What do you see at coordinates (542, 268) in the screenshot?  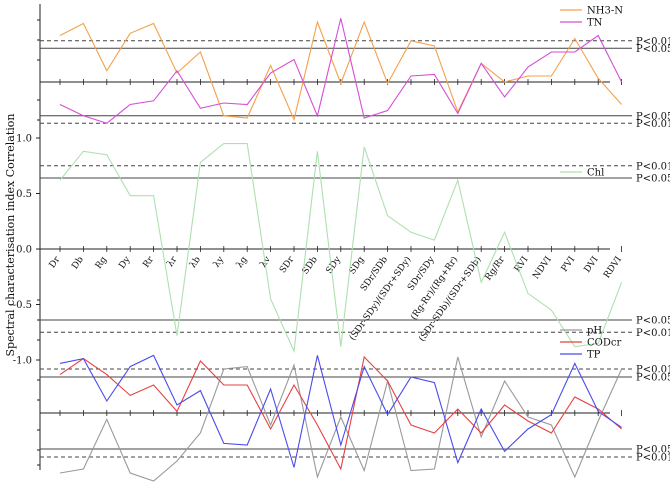 I see `x-category-label: NDVI` at bounding box center [542, 268].